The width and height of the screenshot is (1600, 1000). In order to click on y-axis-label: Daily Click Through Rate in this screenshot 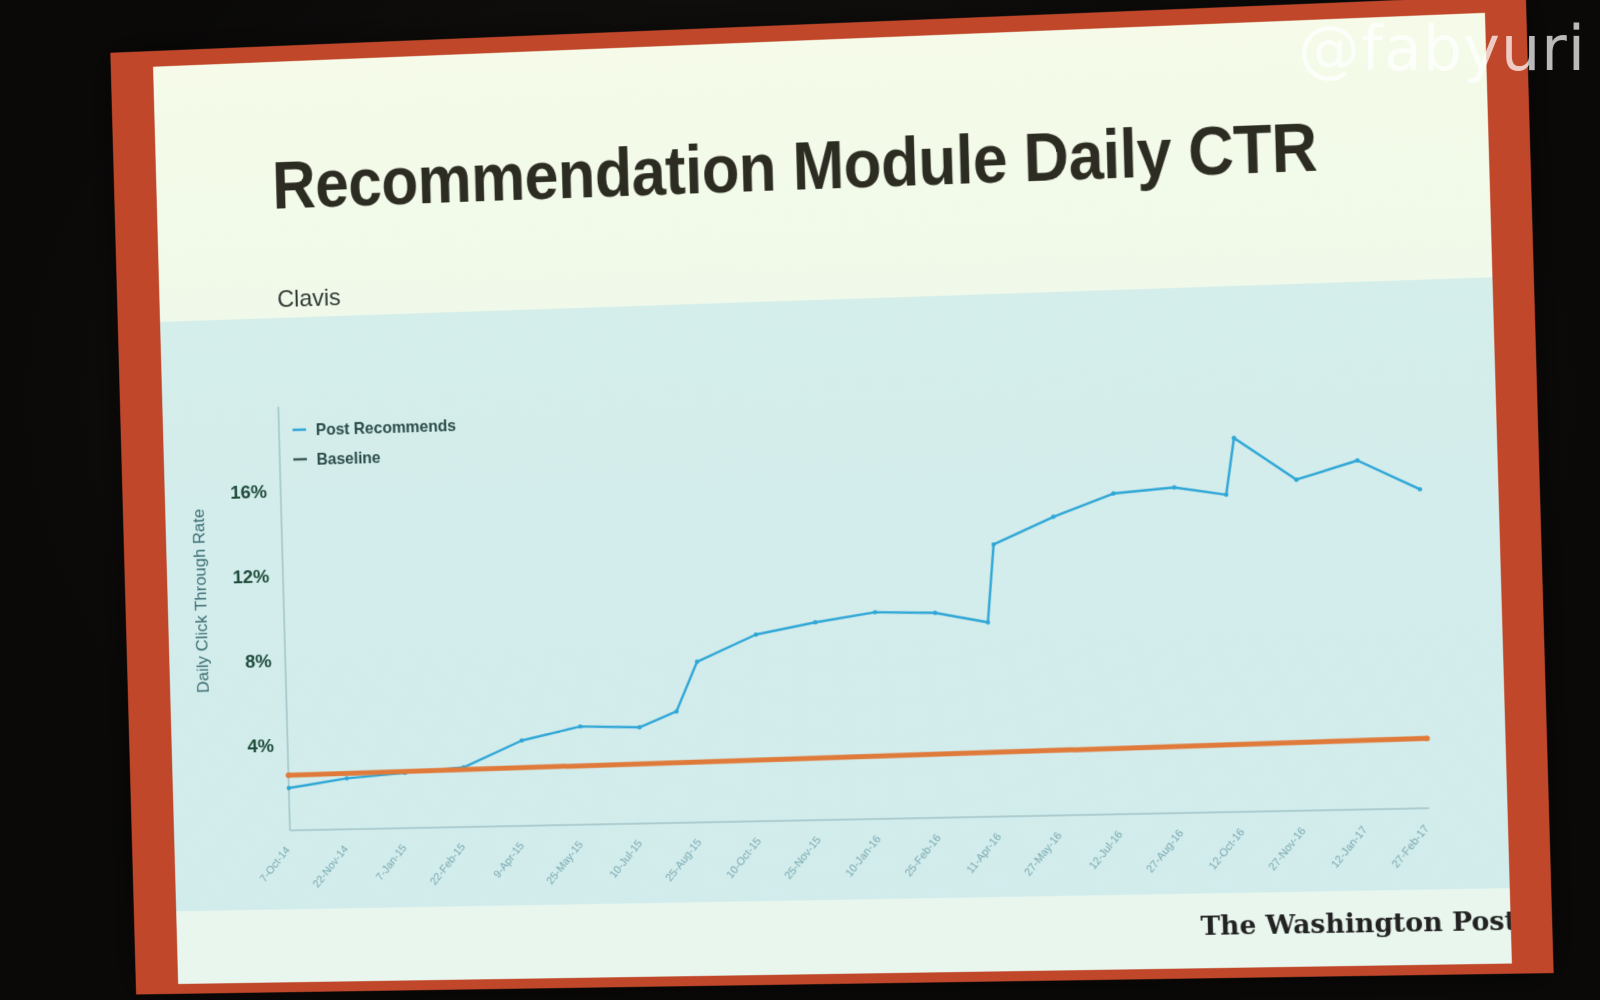, I will do `click(201, 601)`.